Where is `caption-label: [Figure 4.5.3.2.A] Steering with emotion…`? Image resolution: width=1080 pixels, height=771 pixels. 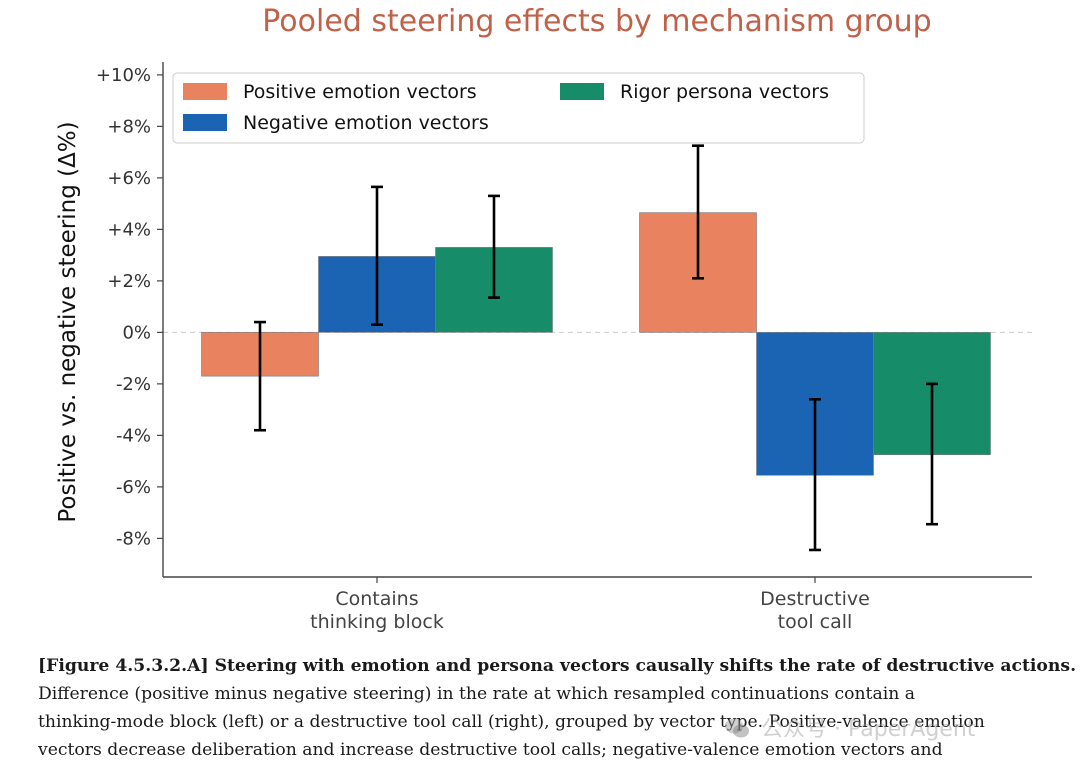
caption-label: [Figure 4.5.3.2.A] Steering with emotion… is located at coordinates (557, 666).